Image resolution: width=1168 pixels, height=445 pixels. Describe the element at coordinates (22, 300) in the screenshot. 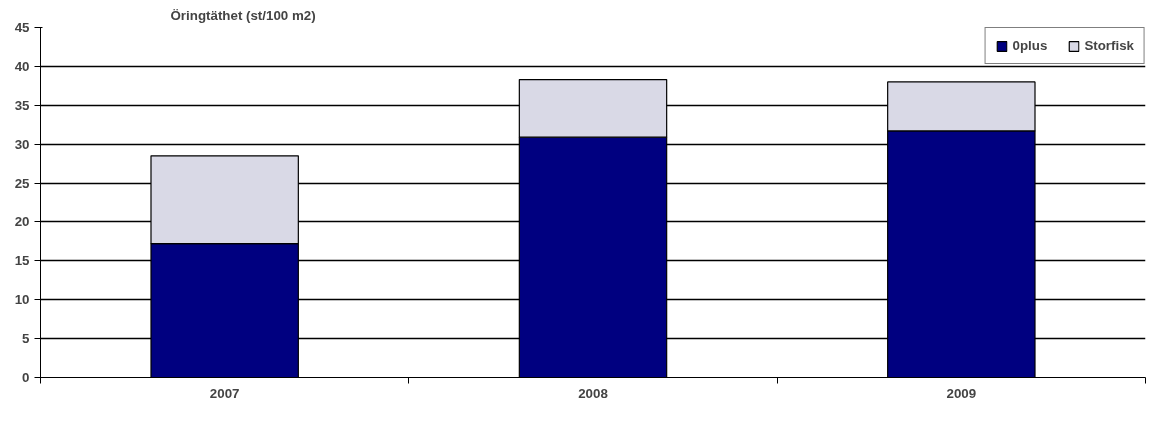

I see `y-tick-label: 10` at that location.